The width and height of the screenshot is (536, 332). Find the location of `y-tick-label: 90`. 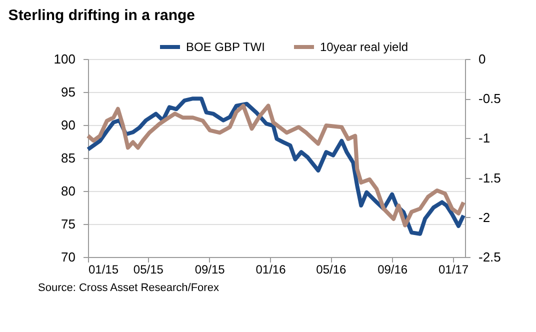

y-tick-label: 90 is located at coordinates (68, 125).